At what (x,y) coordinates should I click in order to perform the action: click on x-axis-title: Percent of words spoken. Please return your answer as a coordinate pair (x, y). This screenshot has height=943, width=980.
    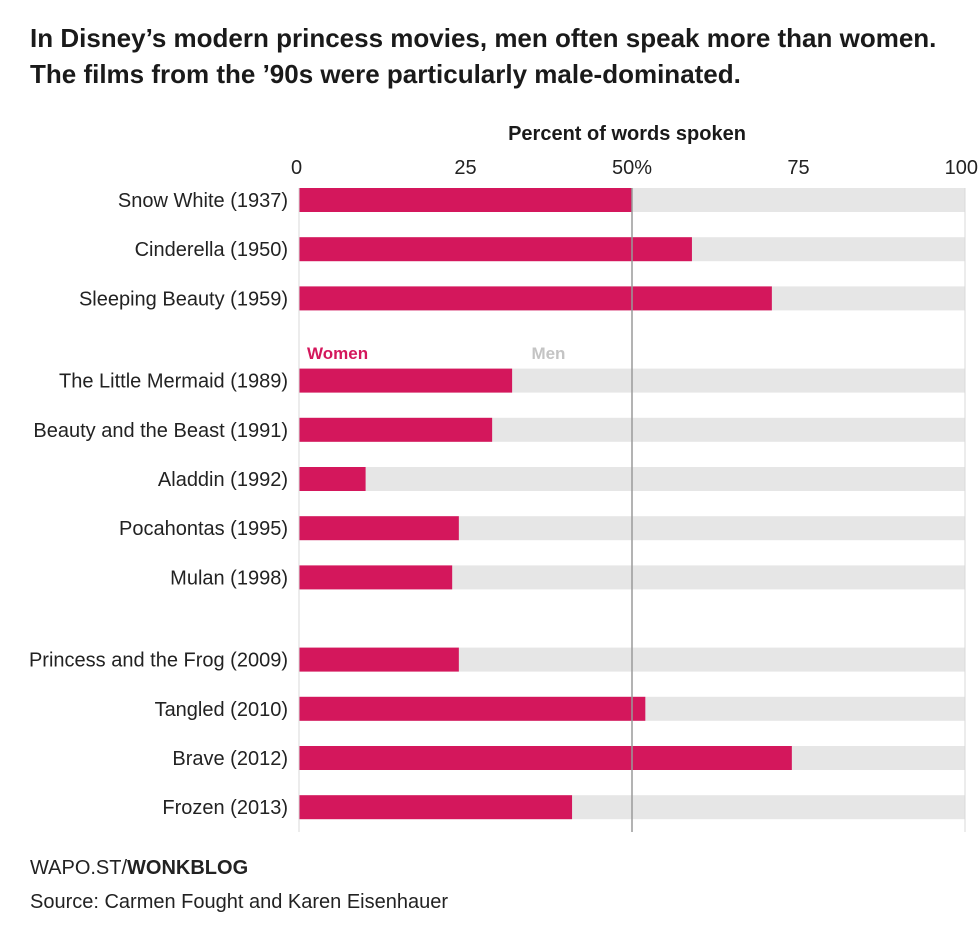
    Looking at the image, I should click on (627, 134).